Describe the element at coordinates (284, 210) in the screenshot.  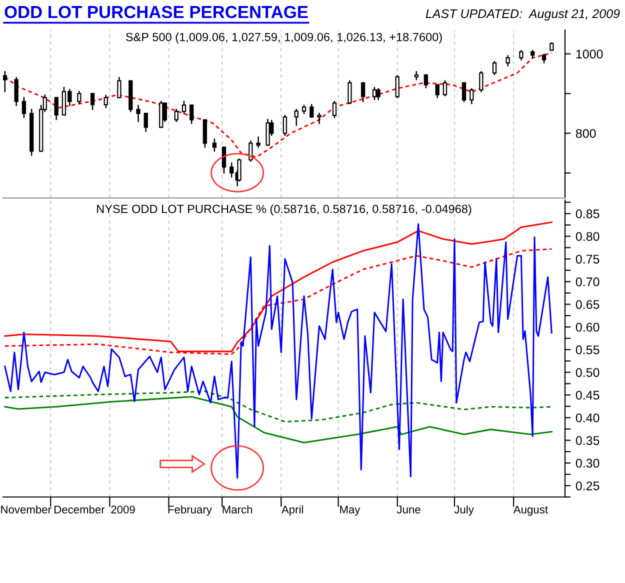
I see `chart-title: NYSE ODD LOT PURCHASE % (0.58716, 0.58716, 0.58716, -0.04968)` at that location.